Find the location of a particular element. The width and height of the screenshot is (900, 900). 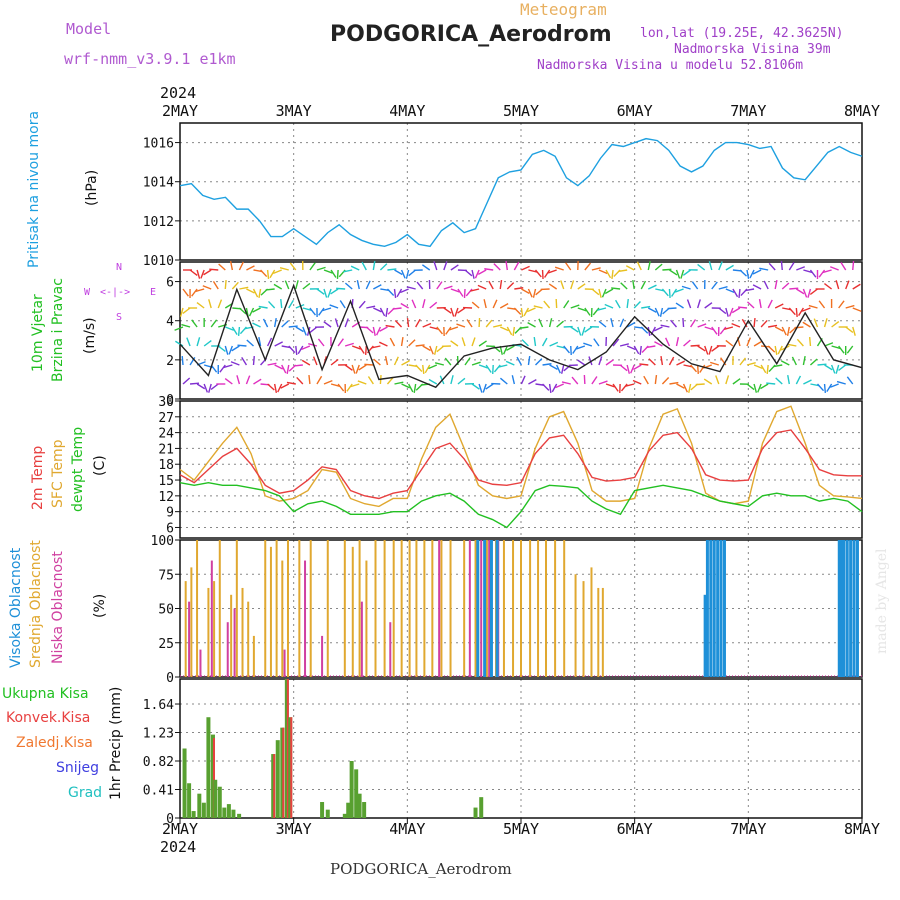

x-tick-label-top: 7MAY is located at coordinates (748, 111).